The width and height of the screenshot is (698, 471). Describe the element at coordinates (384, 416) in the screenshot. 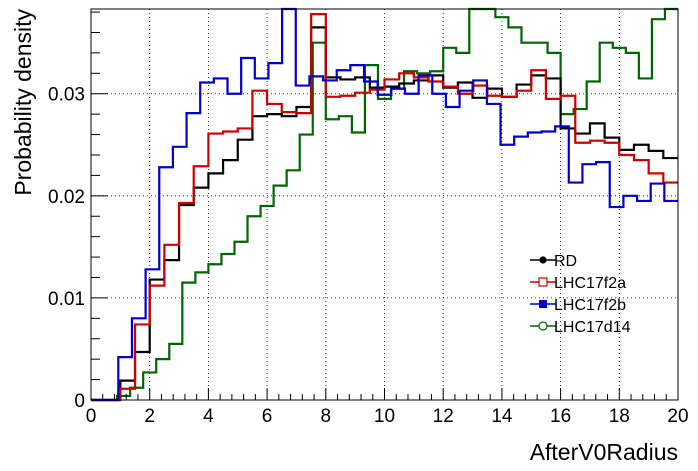

I see `x-tick-label: 10` at that location.